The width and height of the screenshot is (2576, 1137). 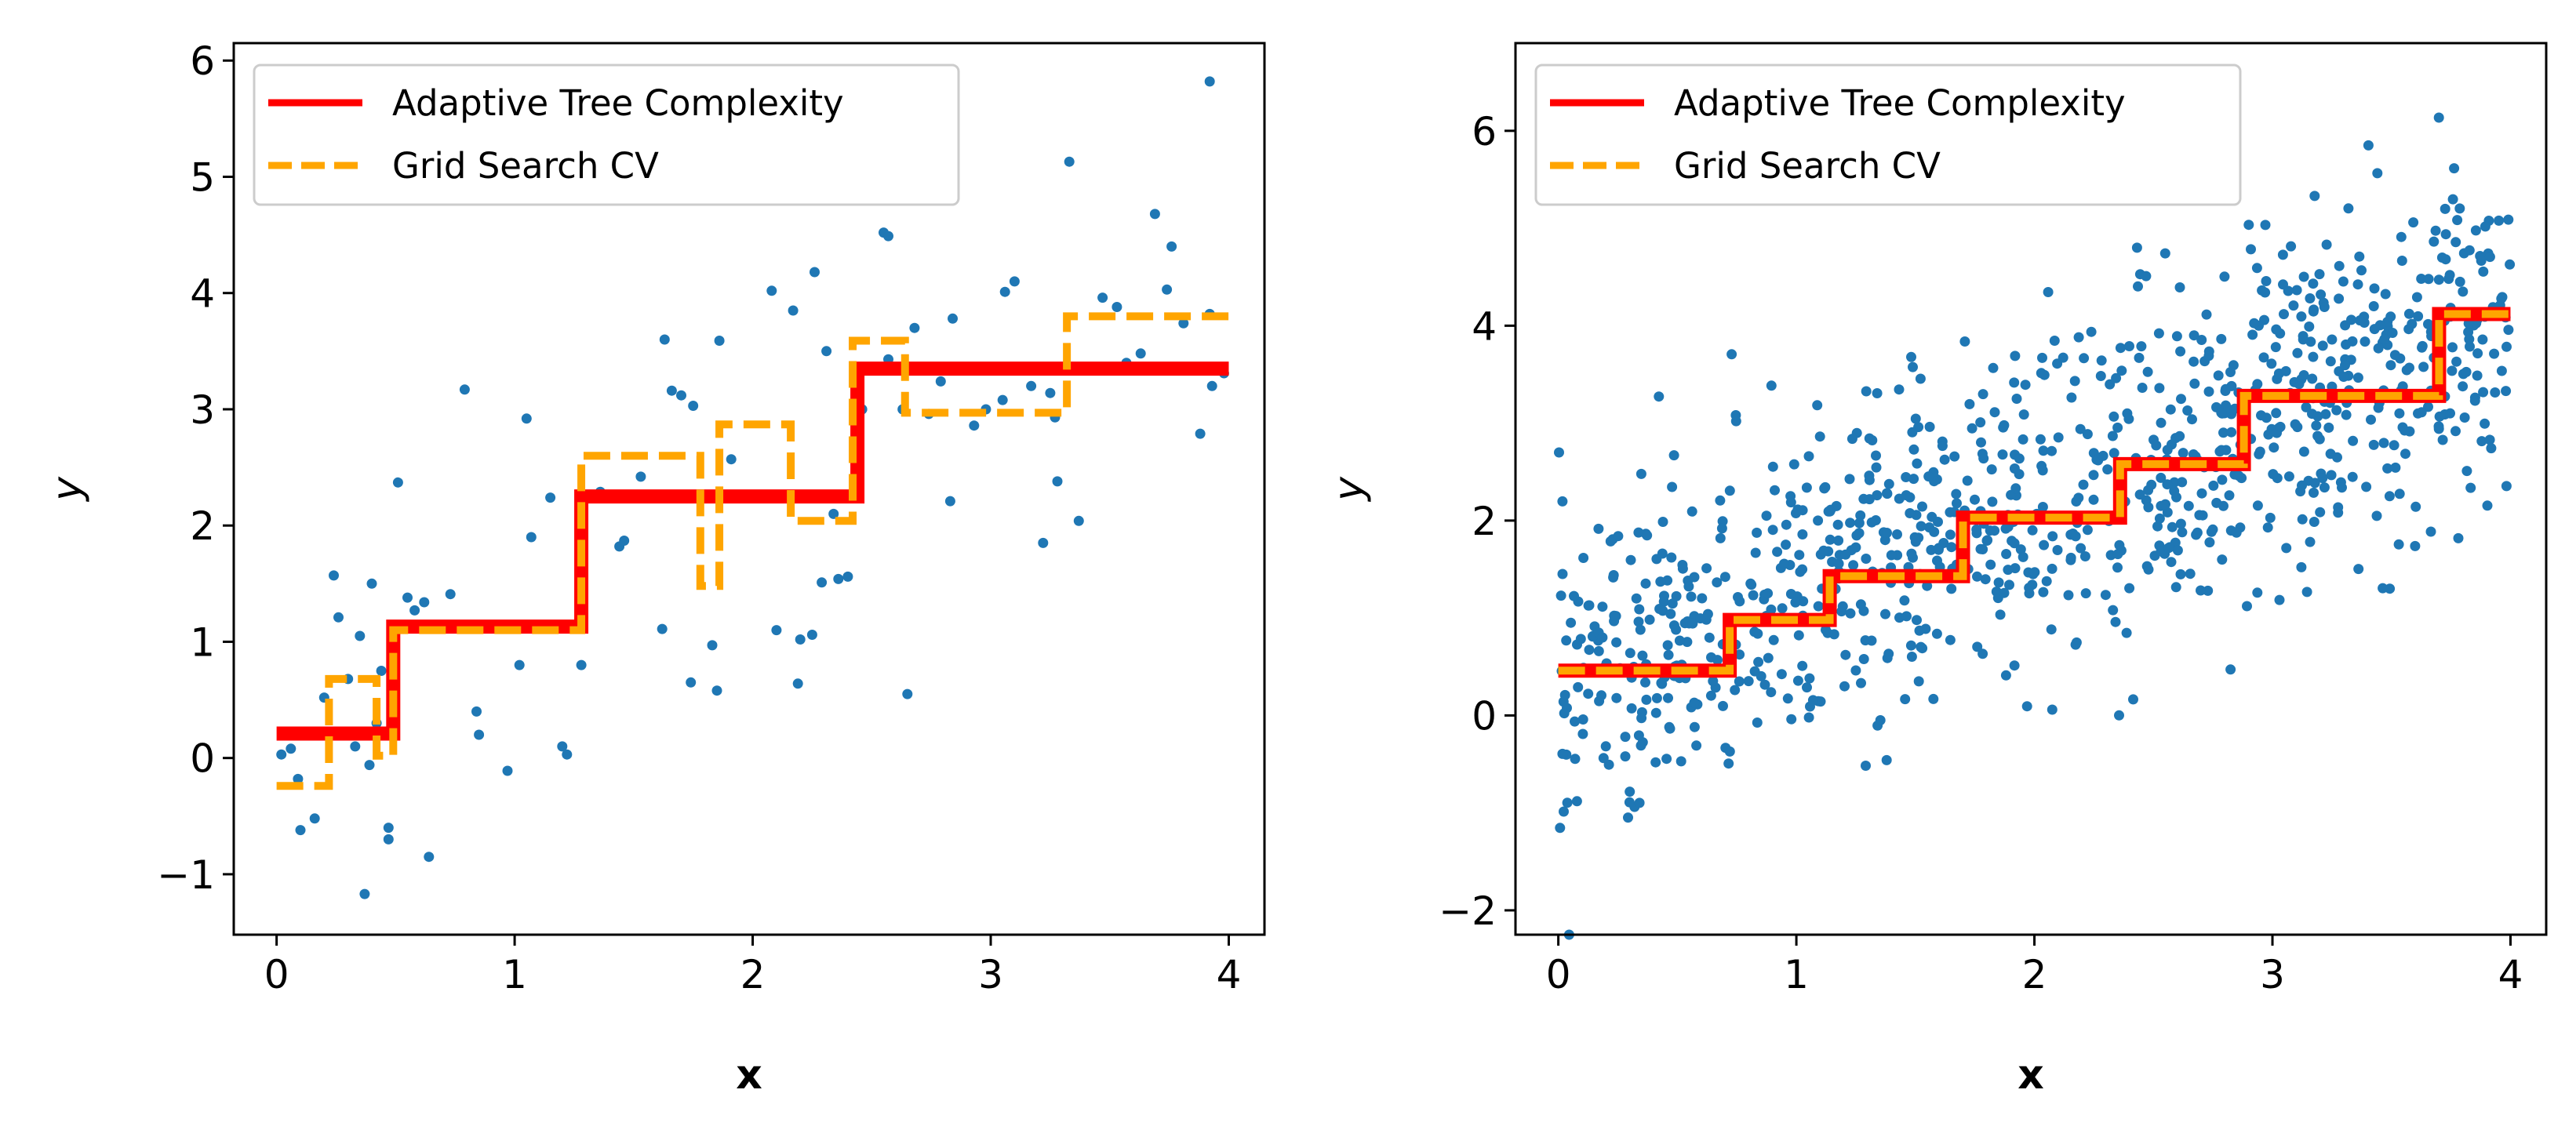 What do you see at coordinates (1900, 103) in the screenshot?
I see `right-legend-label-adaptive: Adaptive Tree Complexity` at bounding box center [1900, 103].